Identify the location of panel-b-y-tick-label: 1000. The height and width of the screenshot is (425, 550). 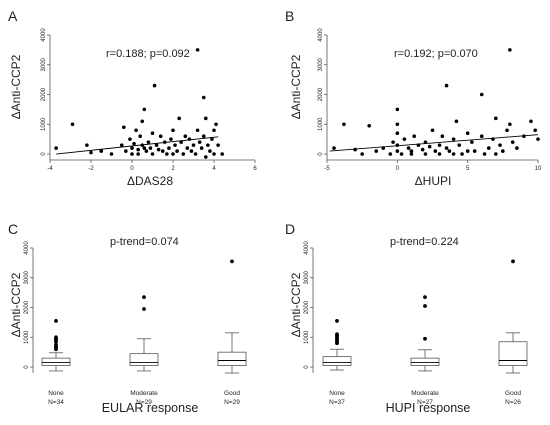
(321, 124).